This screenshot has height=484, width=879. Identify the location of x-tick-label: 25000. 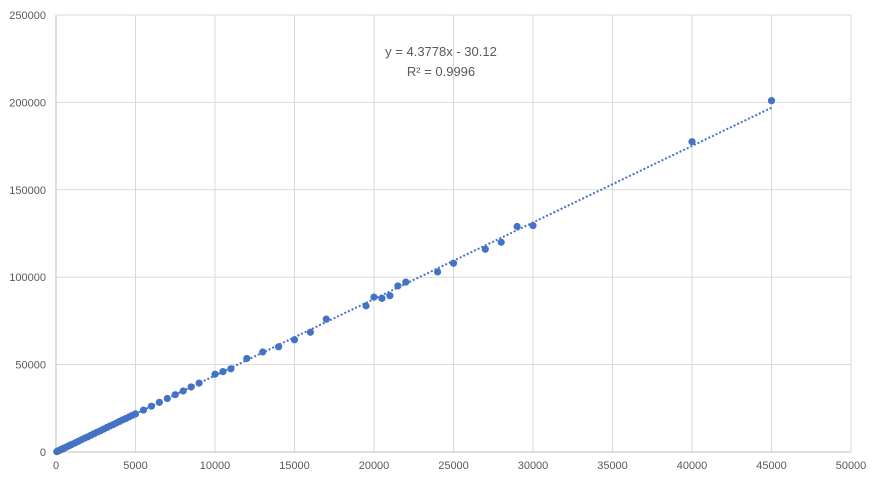
(453, 466).